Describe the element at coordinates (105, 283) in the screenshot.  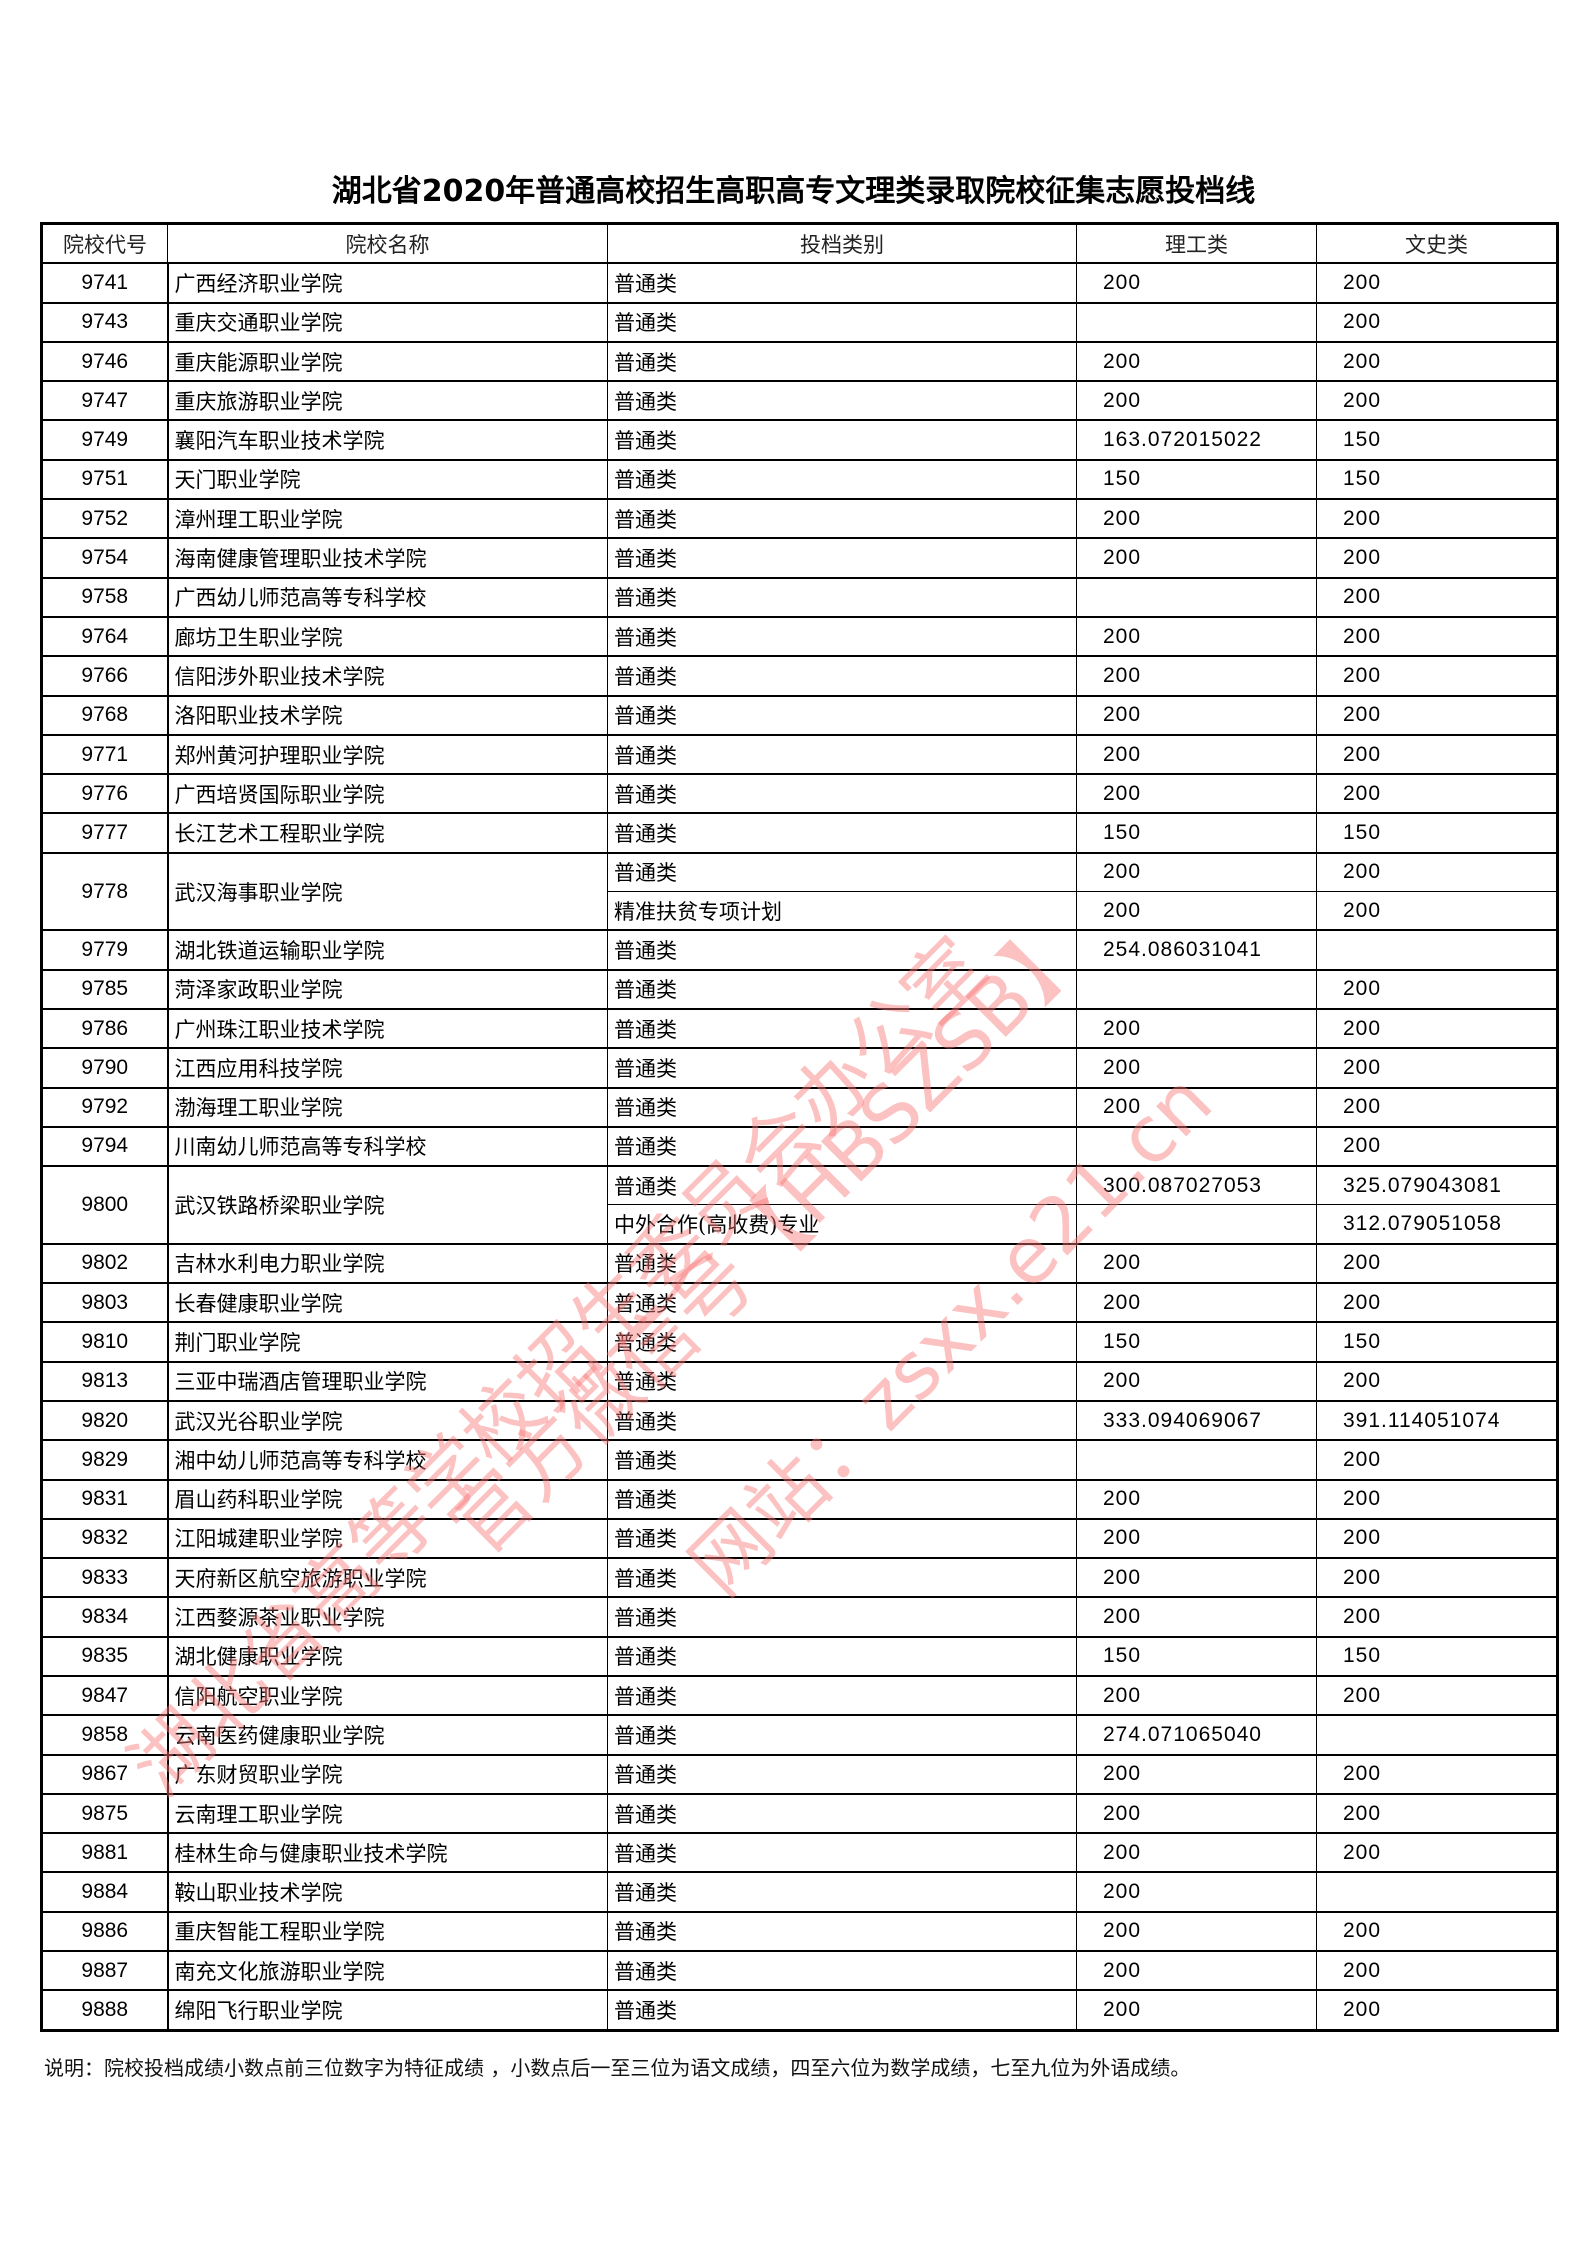
I see `school-code: 9741` at that location.